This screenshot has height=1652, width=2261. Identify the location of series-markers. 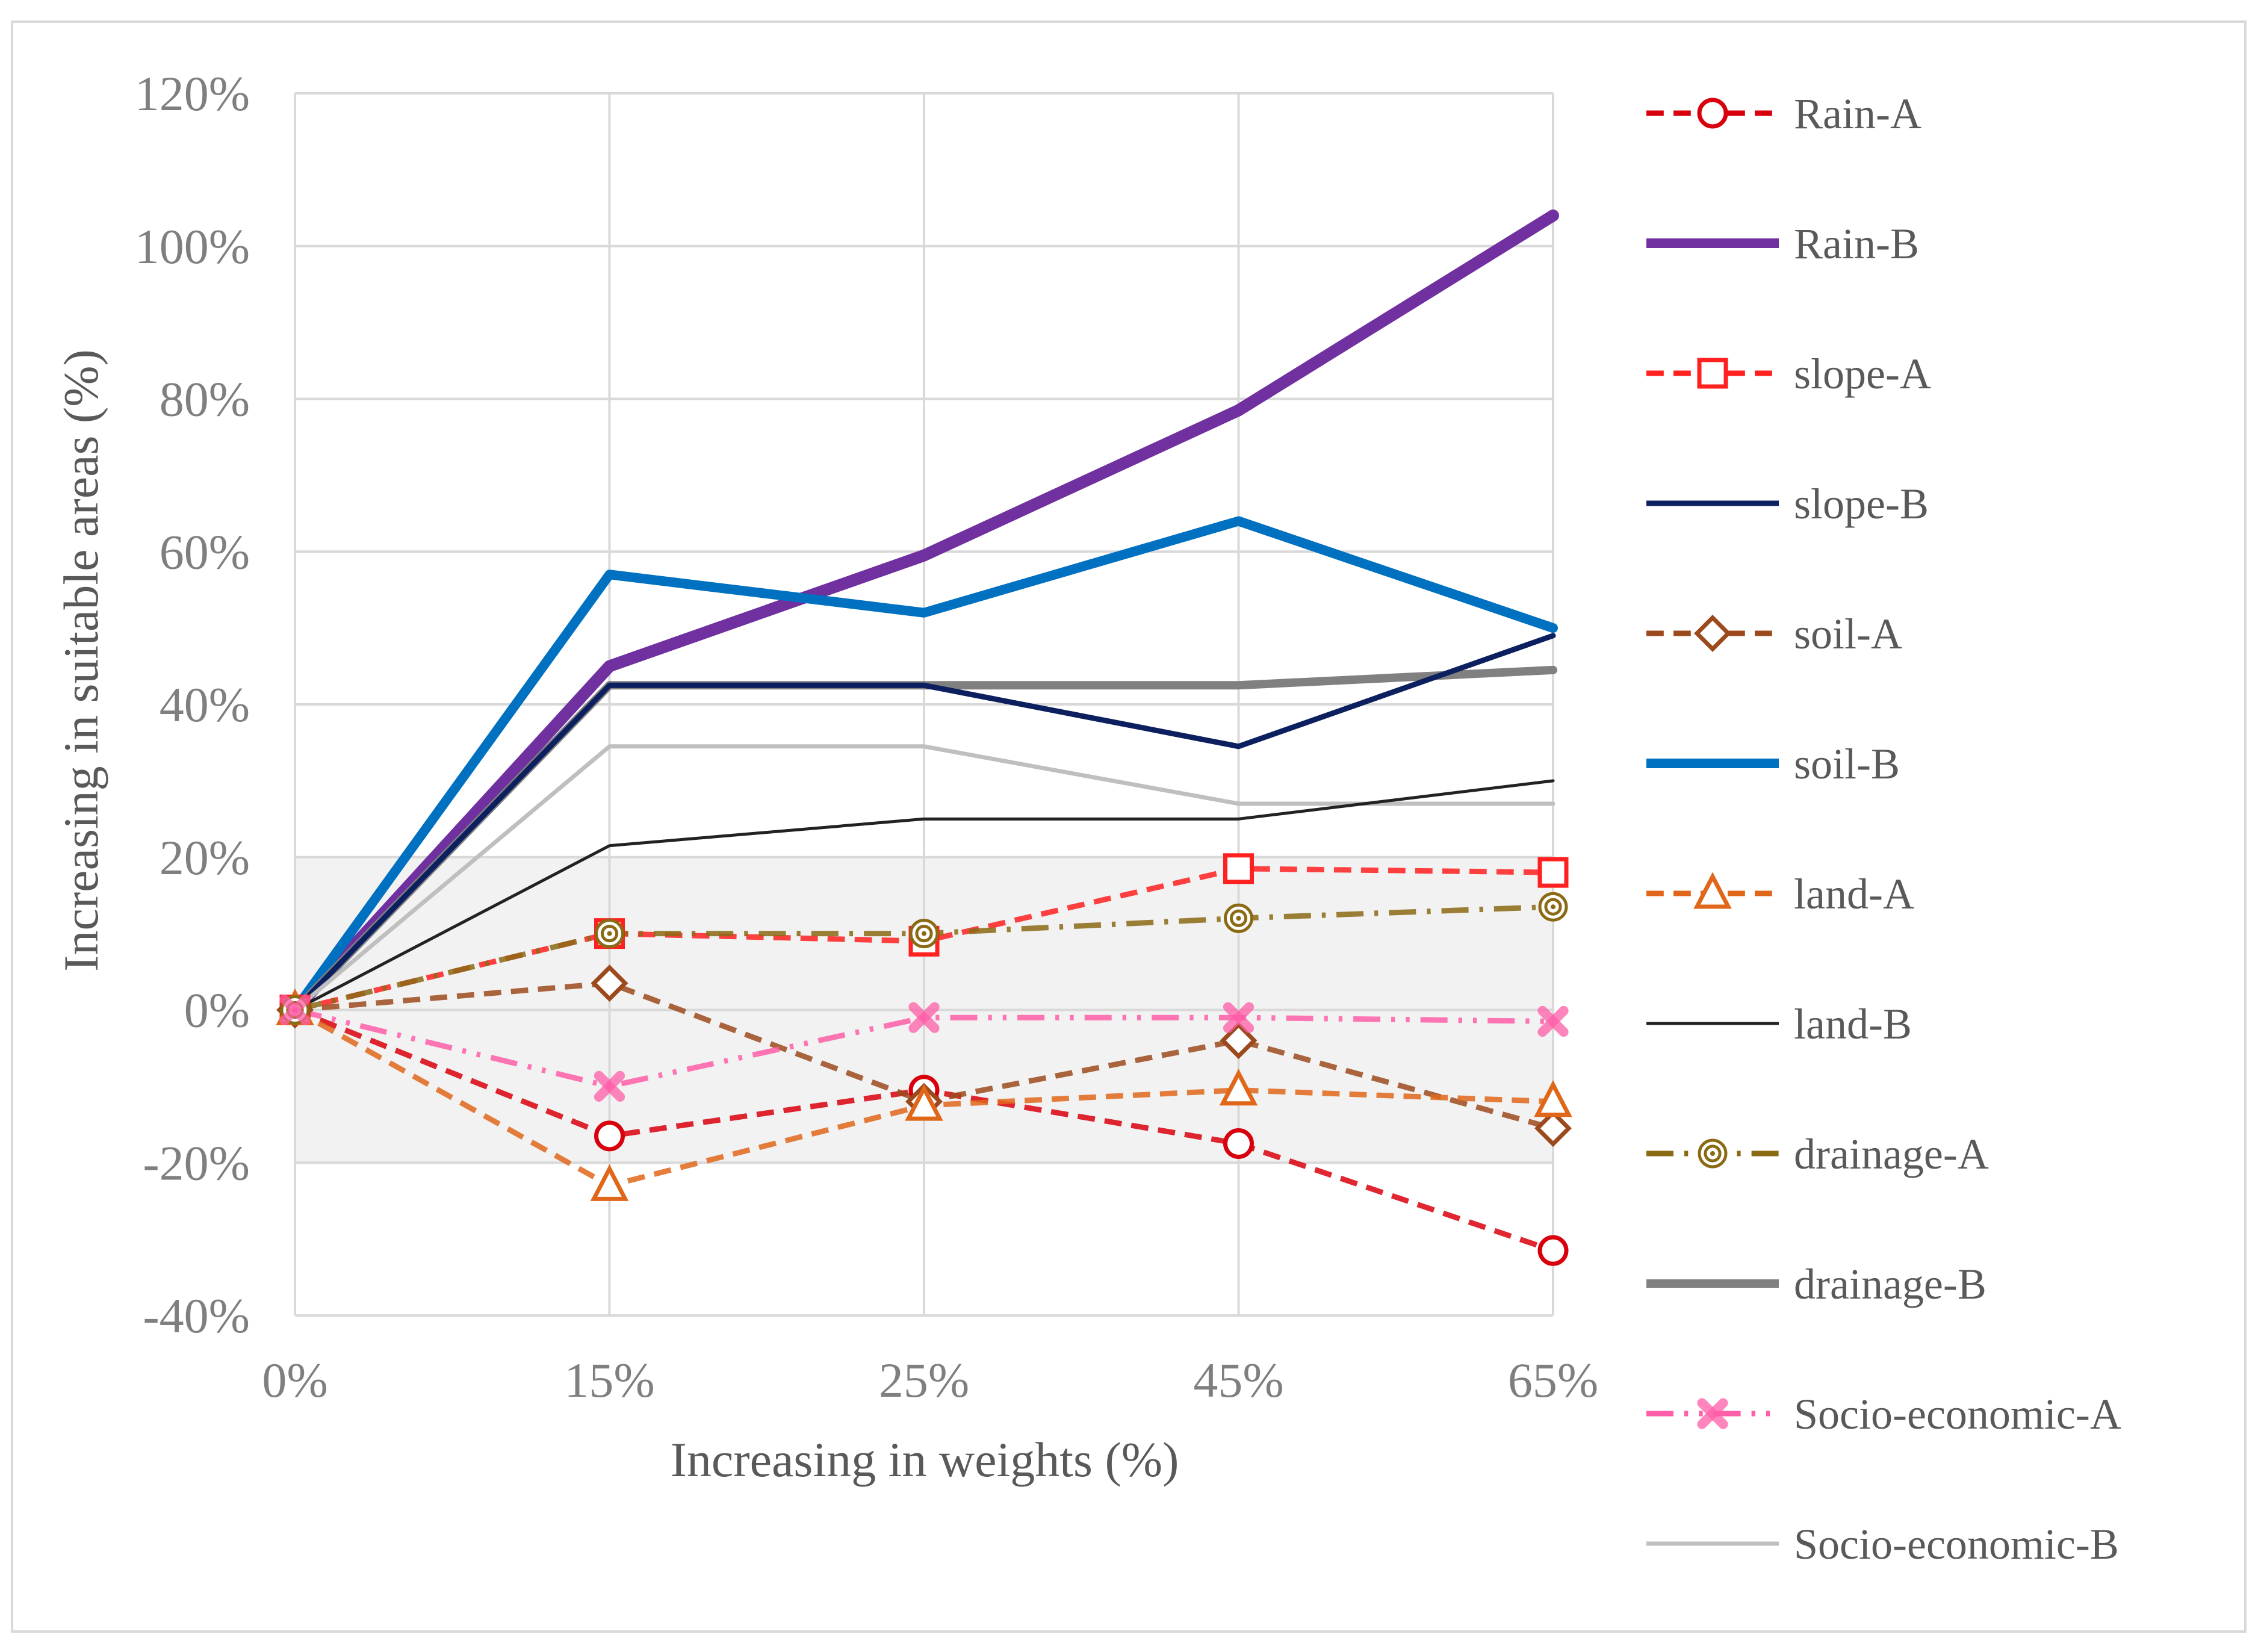
(924, 1059).